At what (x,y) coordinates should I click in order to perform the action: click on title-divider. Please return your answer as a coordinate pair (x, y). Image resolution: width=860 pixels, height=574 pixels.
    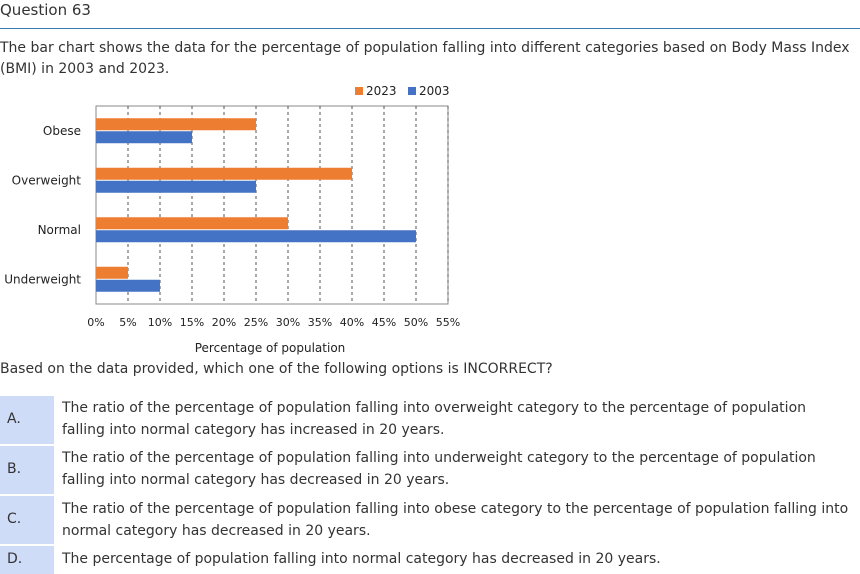
    Looking at the image, I should click on (430, 28).